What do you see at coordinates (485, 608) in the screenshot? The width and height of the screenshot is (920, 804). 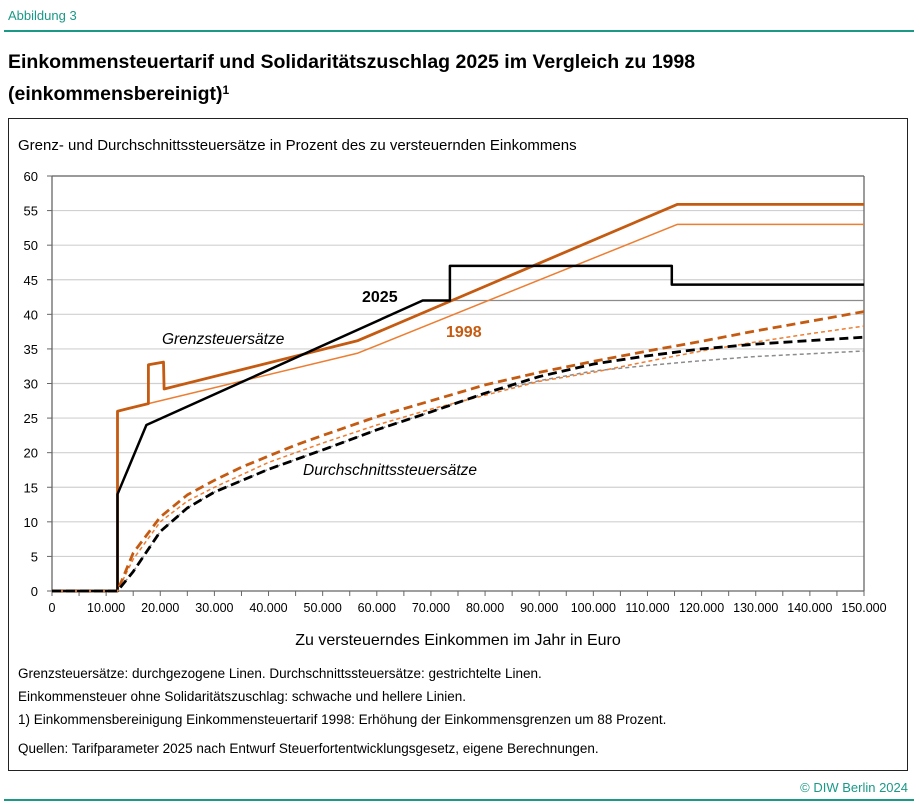 I see `x-tick-label: 80.000` at bounding box center [485, 608].